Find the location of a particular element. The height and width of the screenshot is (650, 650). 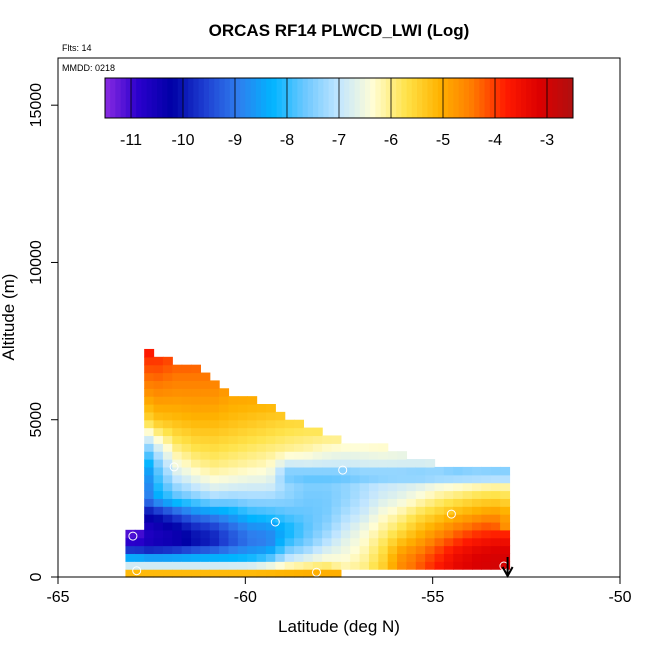

colorbar-tick-label: -10 is located at coordinates (182, 140).